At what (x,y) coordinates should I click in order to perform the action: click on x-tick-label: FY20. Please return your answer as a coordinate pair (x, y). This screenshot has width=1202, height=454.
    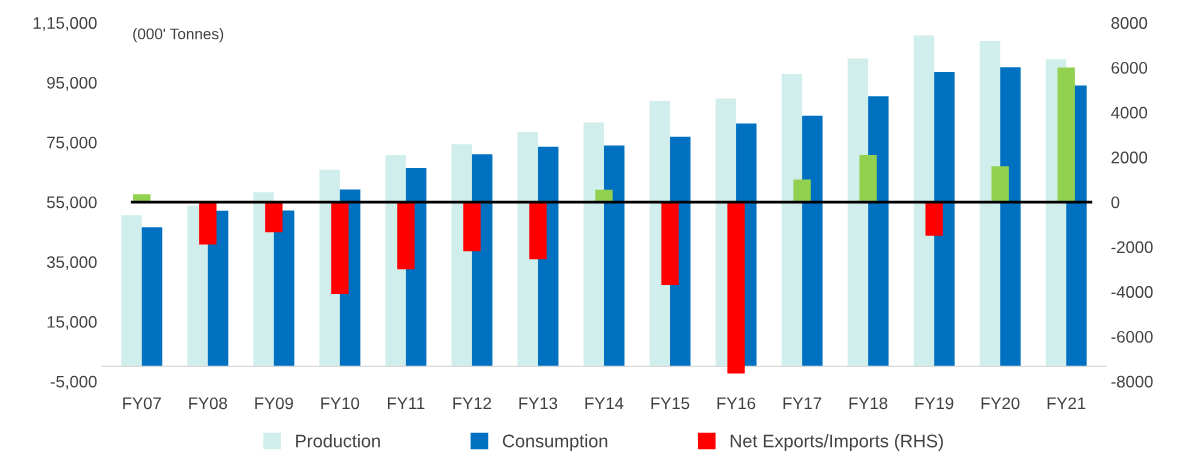
    Looking at the image, I should click on (1000, 403).